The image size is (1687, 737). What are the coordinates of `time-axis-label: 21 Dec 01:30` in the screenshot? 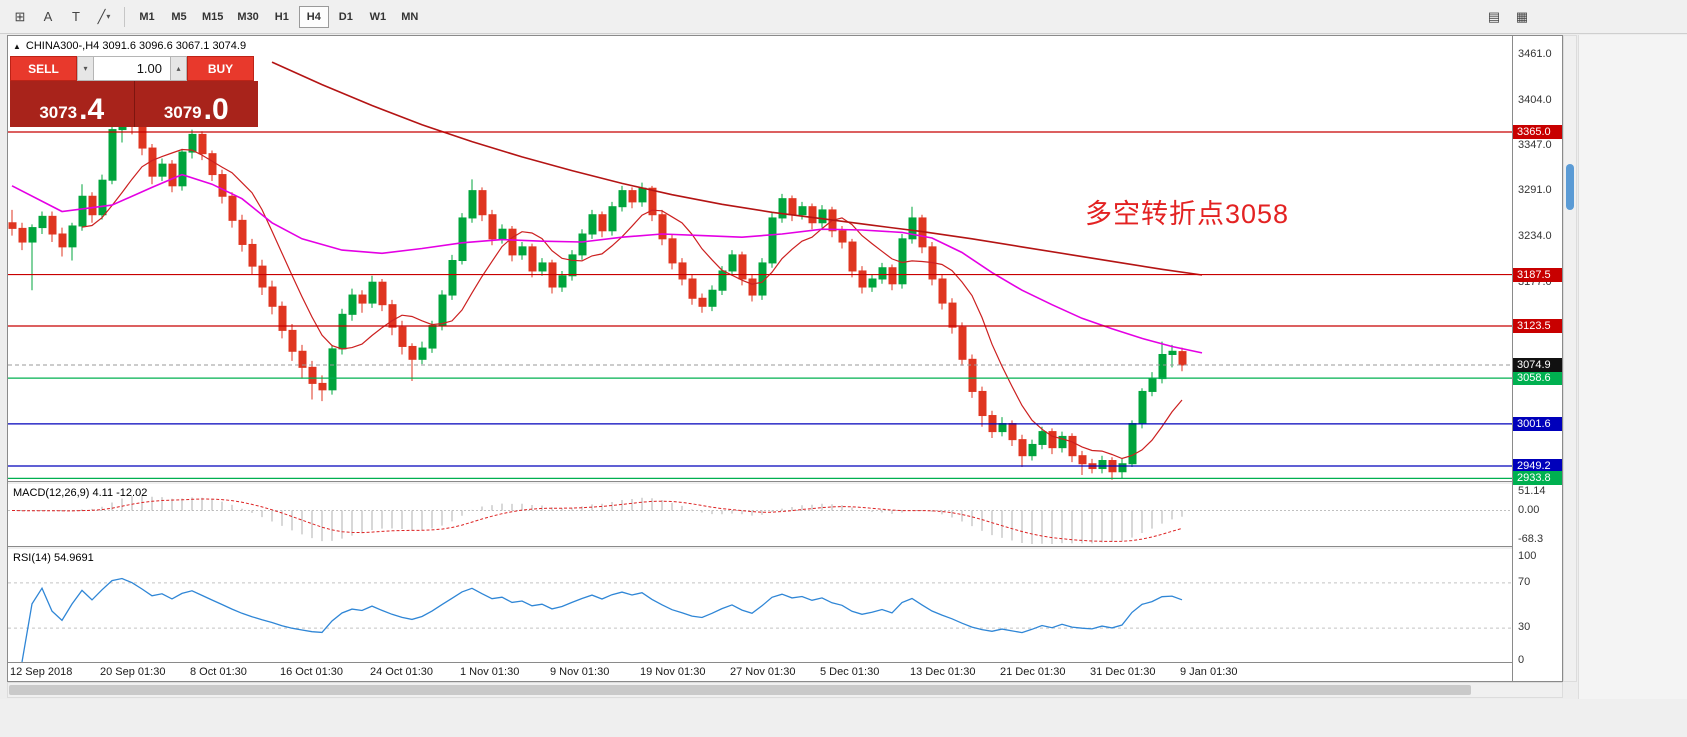 It's located at (1033, 672).